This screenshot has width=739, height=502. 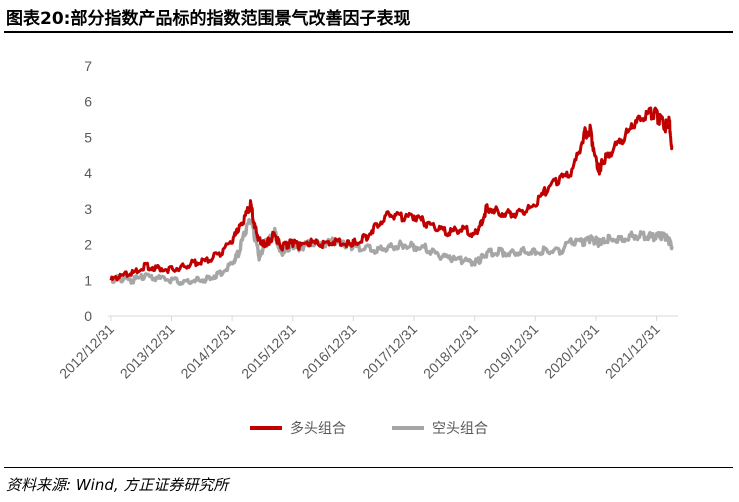 What do you see at coordinates (460, 429) in the screenshot?
I see `legend-label-short: 空头组合` at bounding box center [460, 429].